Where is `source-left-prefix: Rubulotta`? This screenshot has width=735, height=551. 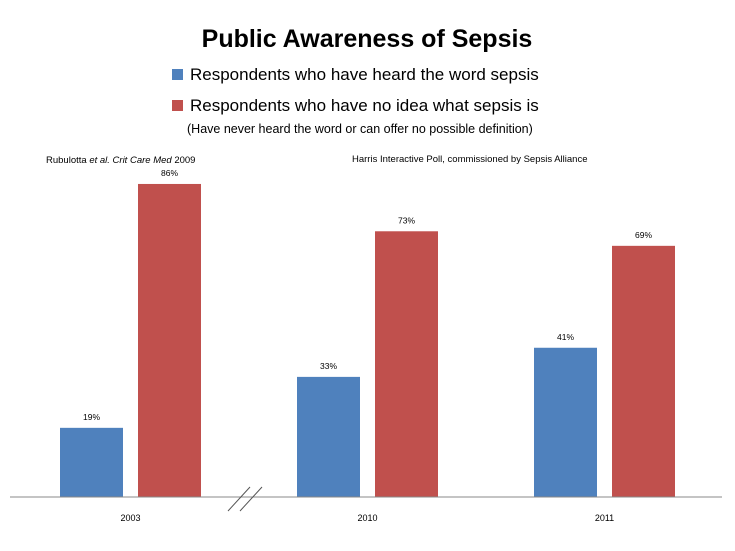
source-left-prefix: Rubulotta is located at coordinates (67, 160).